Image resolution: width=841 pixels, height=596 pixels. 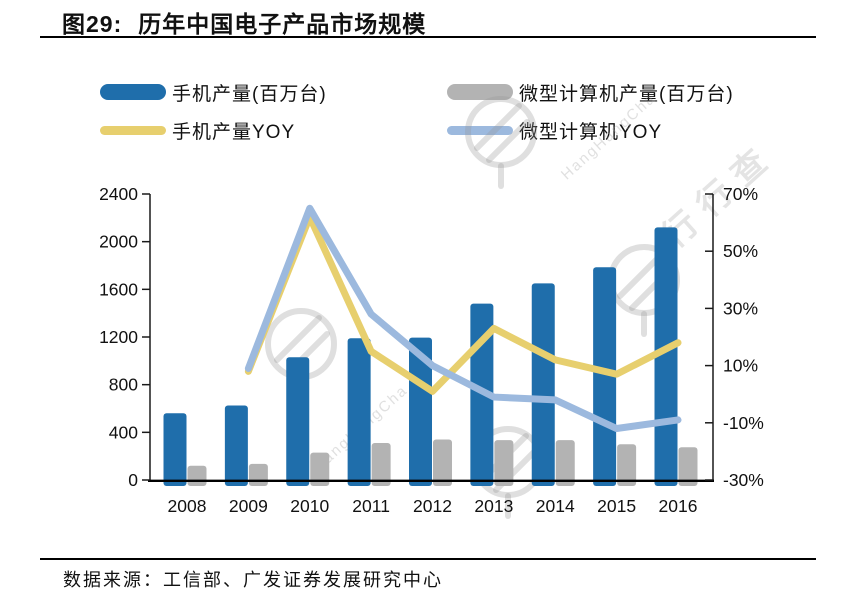 What do you see at coordinates (234, 132) in the screenshot?
I see `legend-label: 手机产量YOY` at bounding box center [234, 132].